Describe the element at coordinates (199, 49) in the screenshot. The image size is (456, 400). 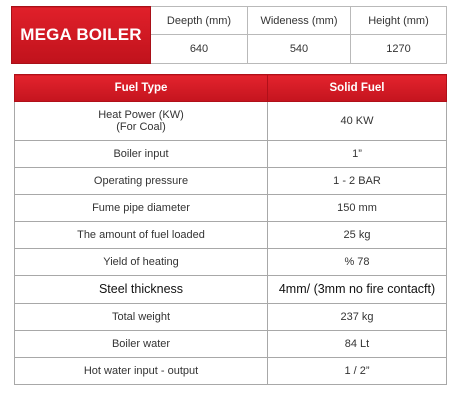
I see `depth-value: 640` at that location.